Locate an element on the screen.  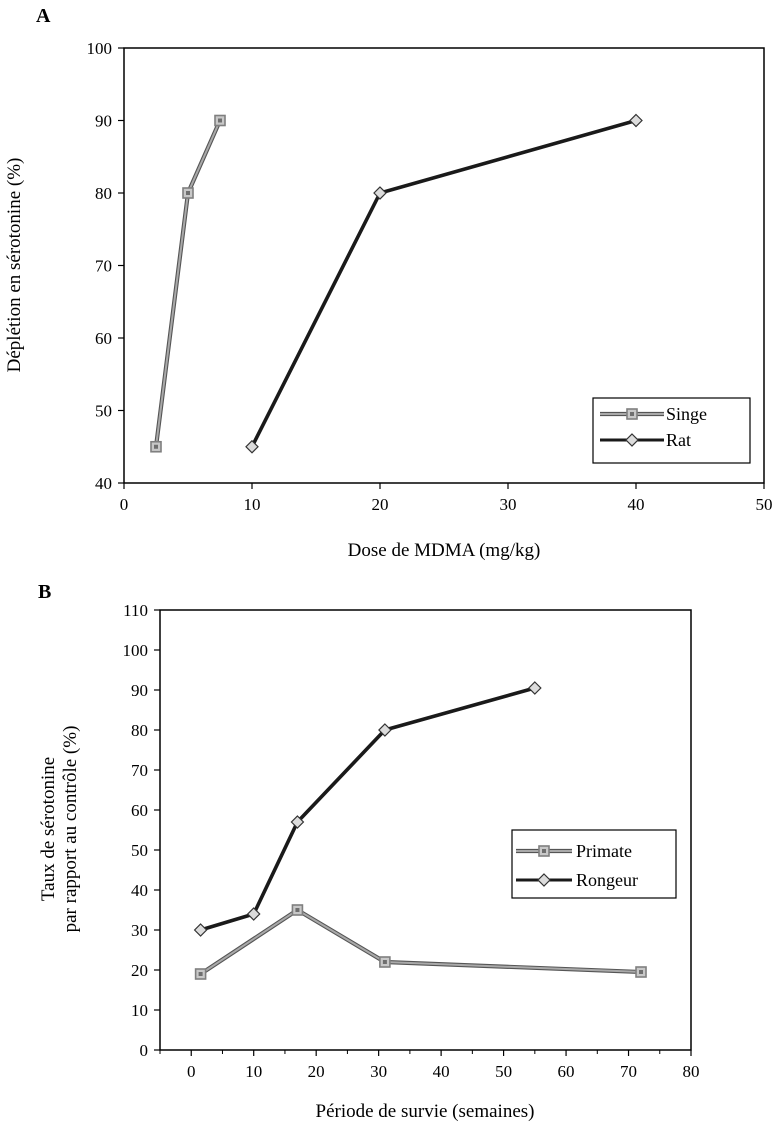
panel-b-legend-items is located at coordinates (544, 866).